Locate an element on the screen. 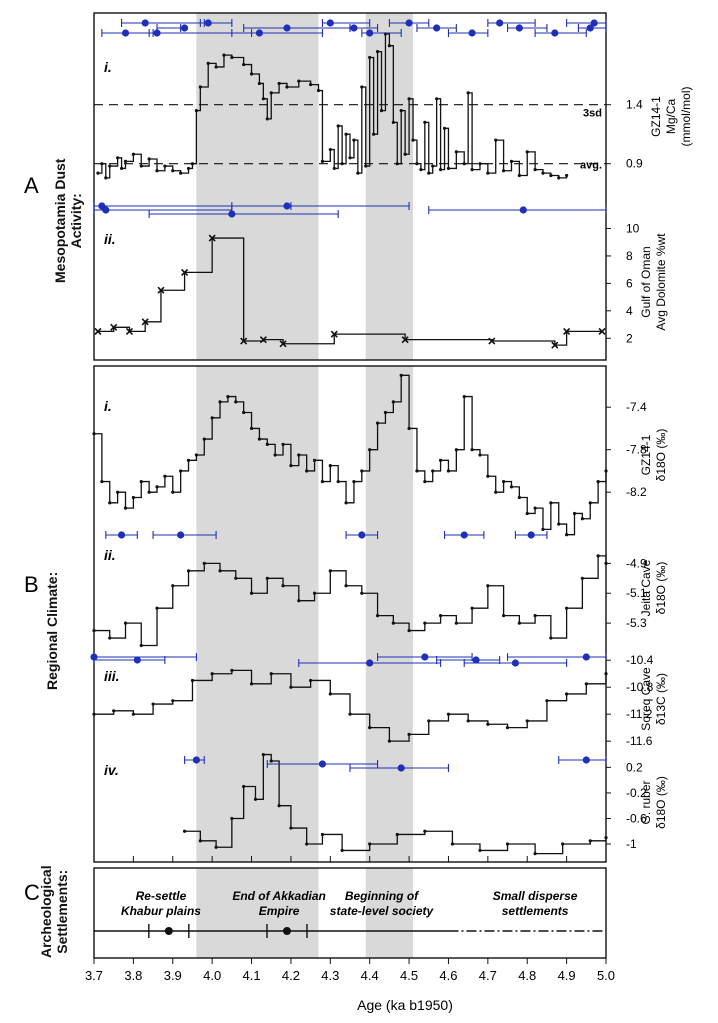 The image size is (718, 1023). y-tick-label-a-ii: 4 is located at coordinates (629, 311).